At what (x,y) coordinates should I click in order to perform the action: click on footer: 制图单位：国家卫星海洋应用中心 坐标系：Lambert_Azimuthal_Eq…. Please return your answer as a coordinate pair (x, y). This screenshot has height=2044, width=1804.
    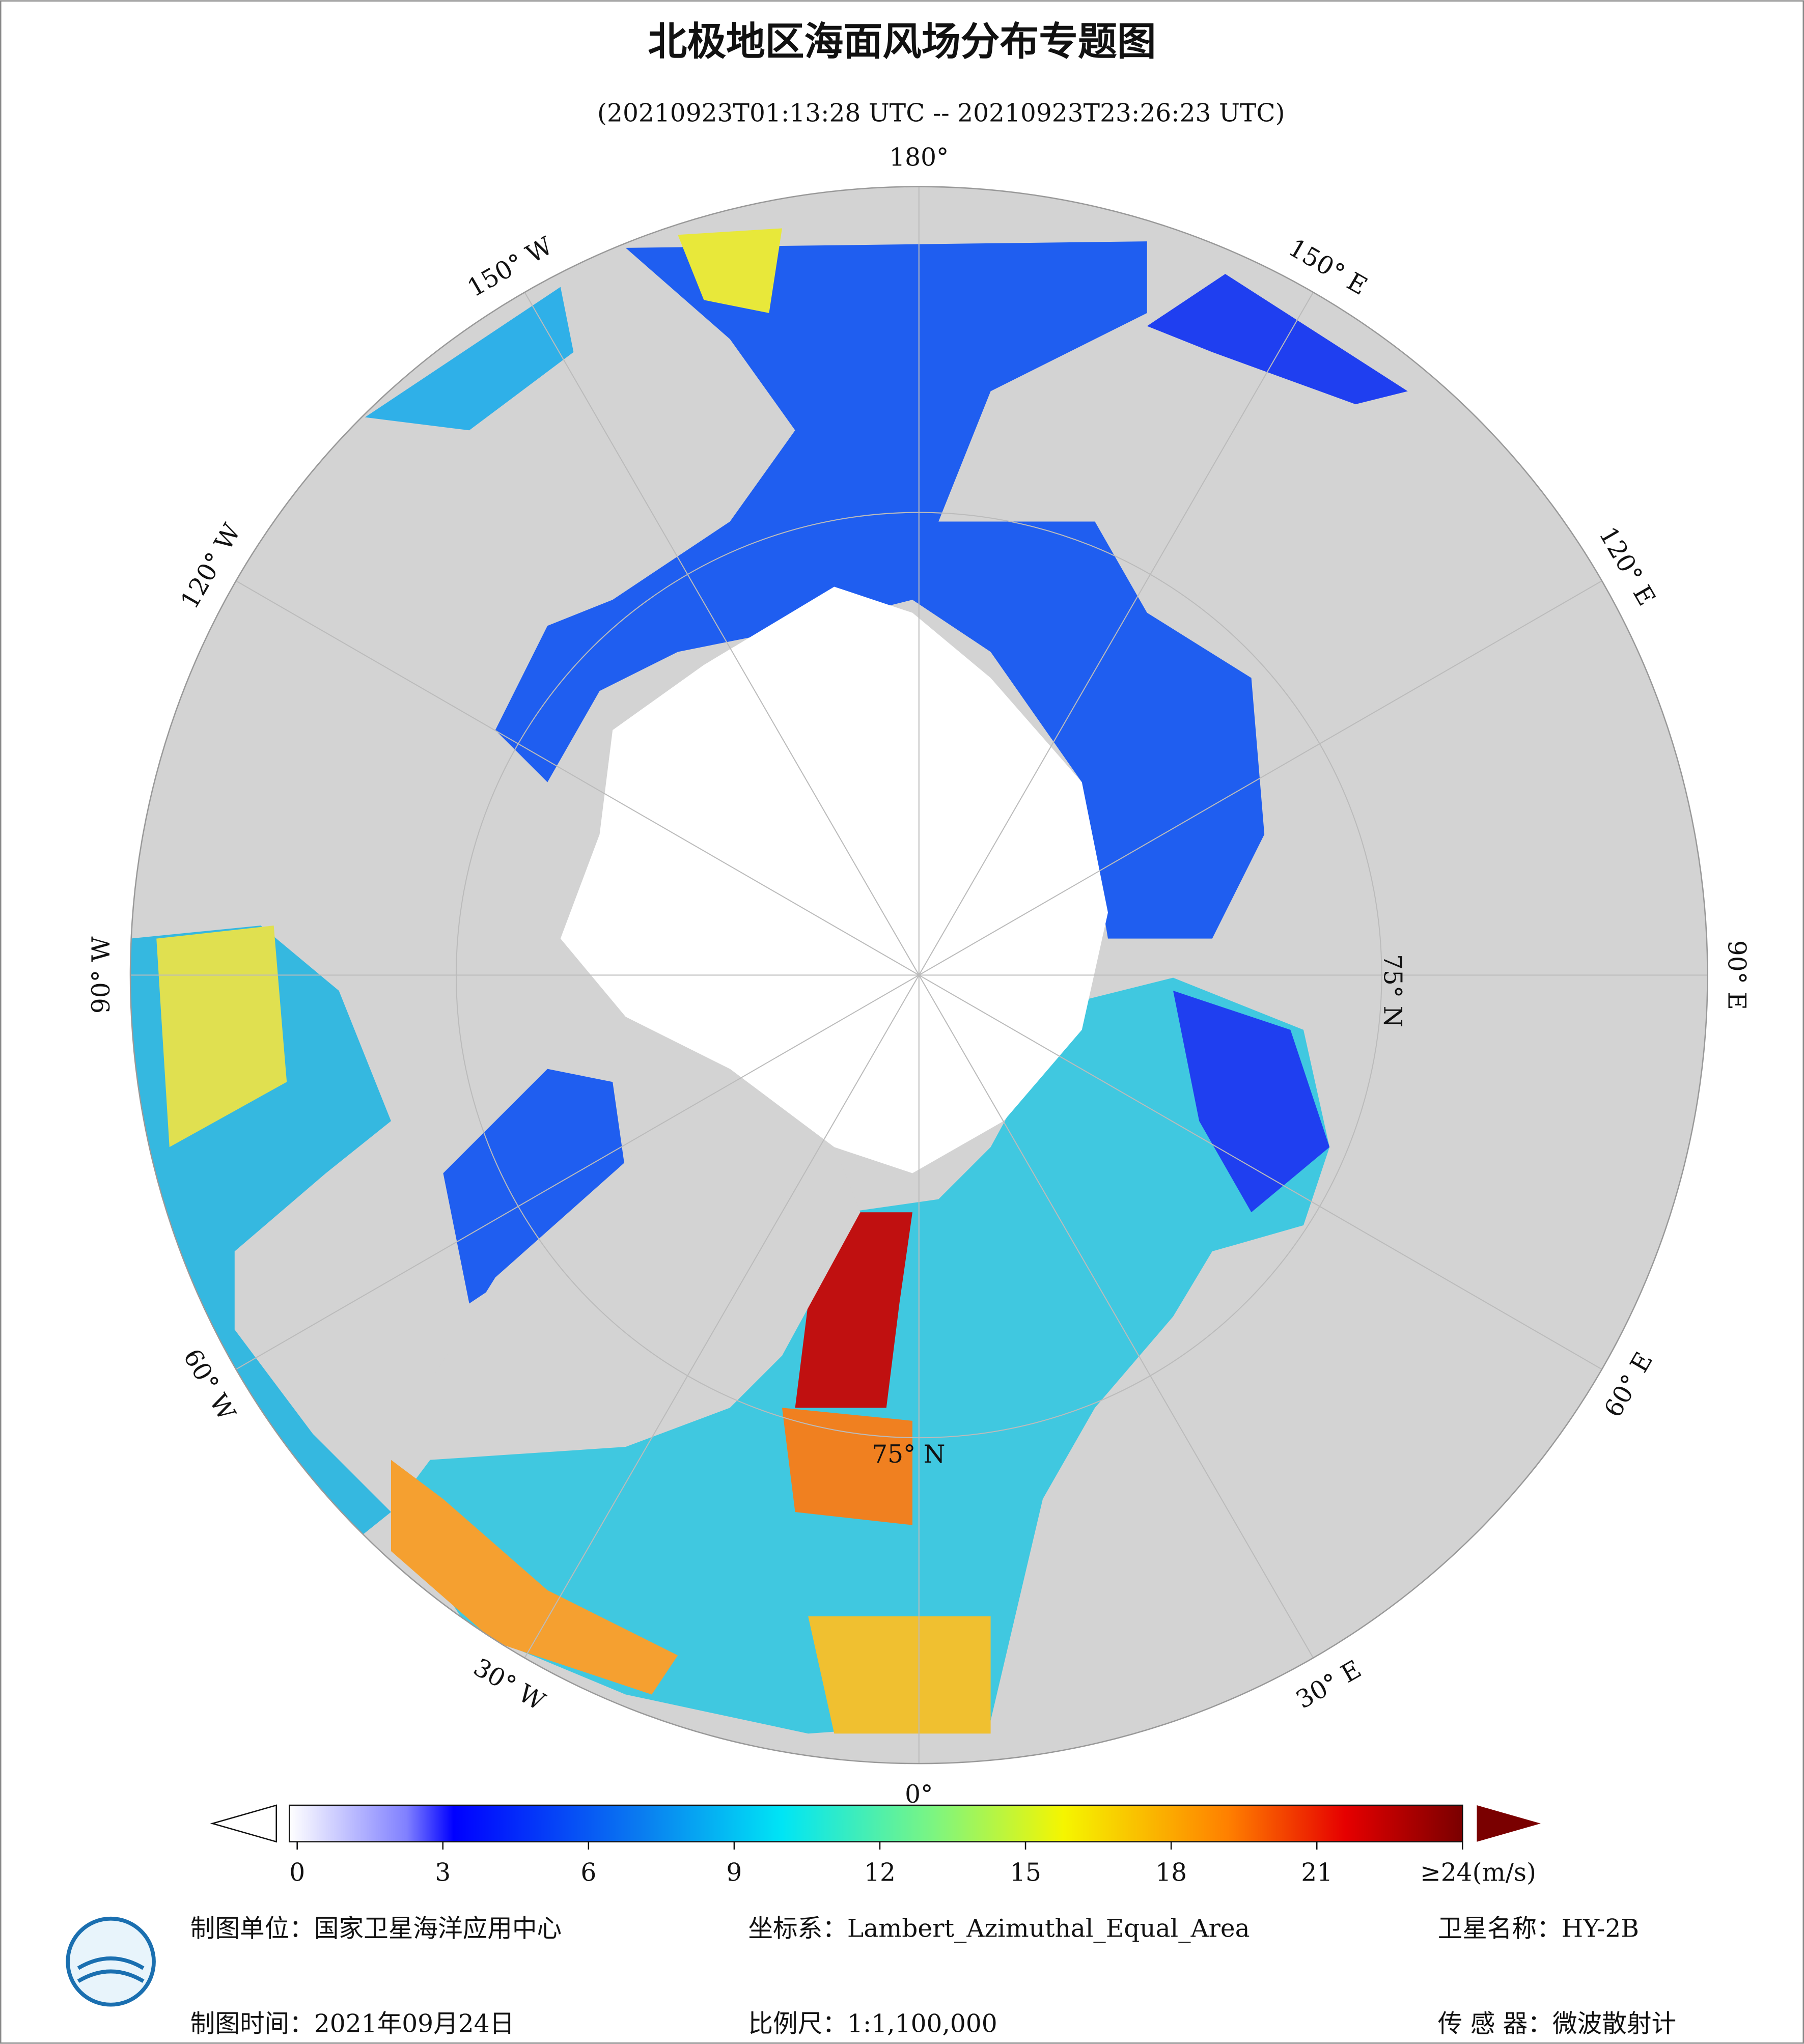
    Looking at the image, I should click on (871, 1976).